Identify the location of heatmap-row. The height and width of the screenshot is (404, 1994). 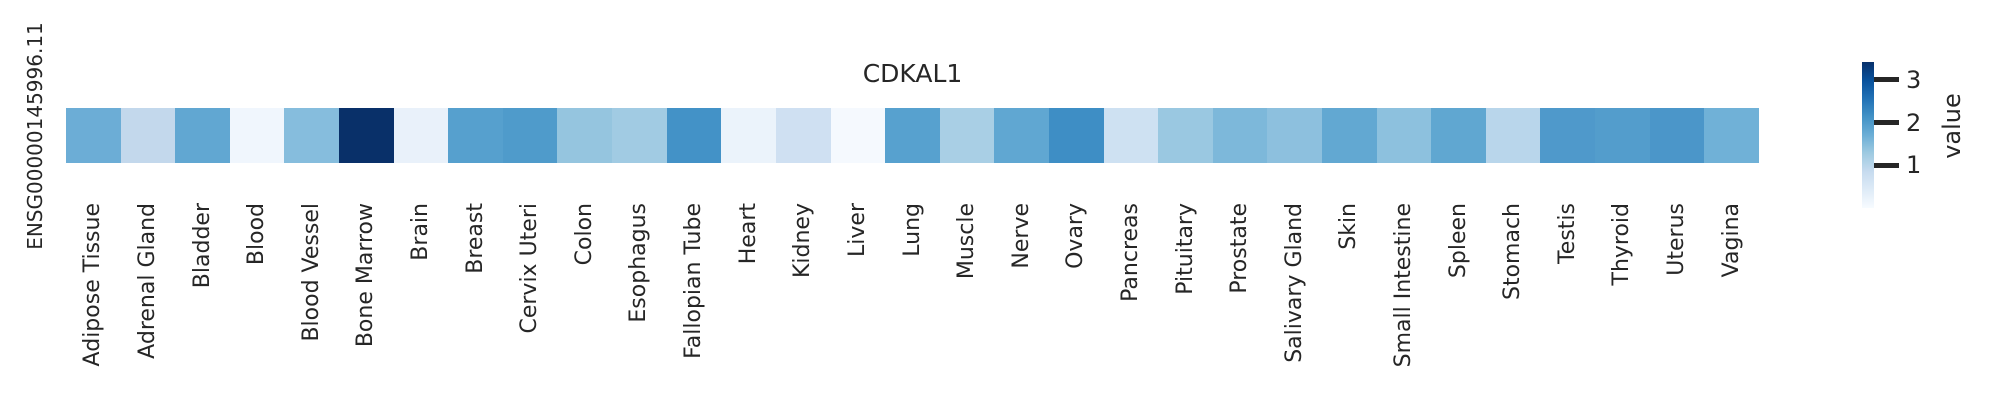
(912, 135).